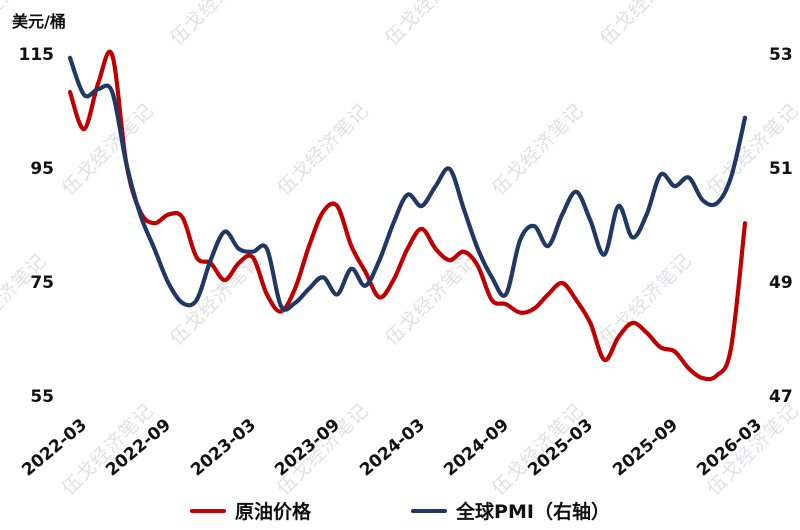  Describe the element at coordinates (273, 512) in the screenshot. I see `legend-label-oil-price: 原油价格` at that location.